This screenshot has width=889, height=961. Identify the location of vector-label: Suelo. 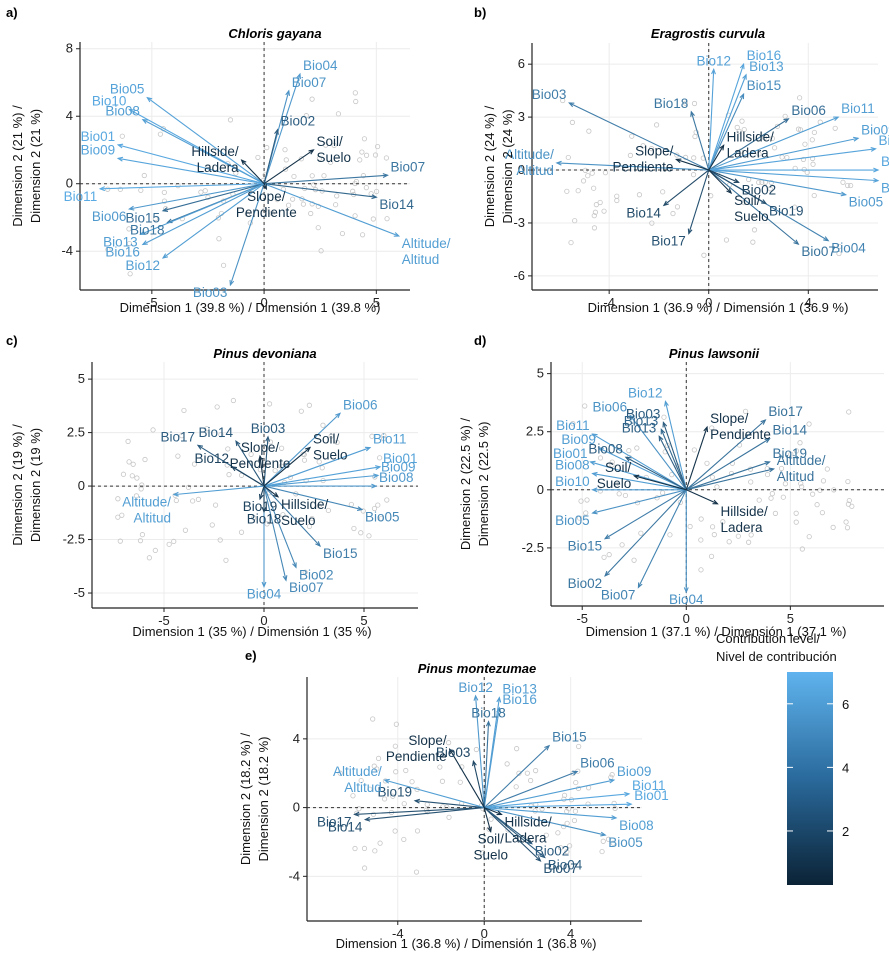
(614, 483).